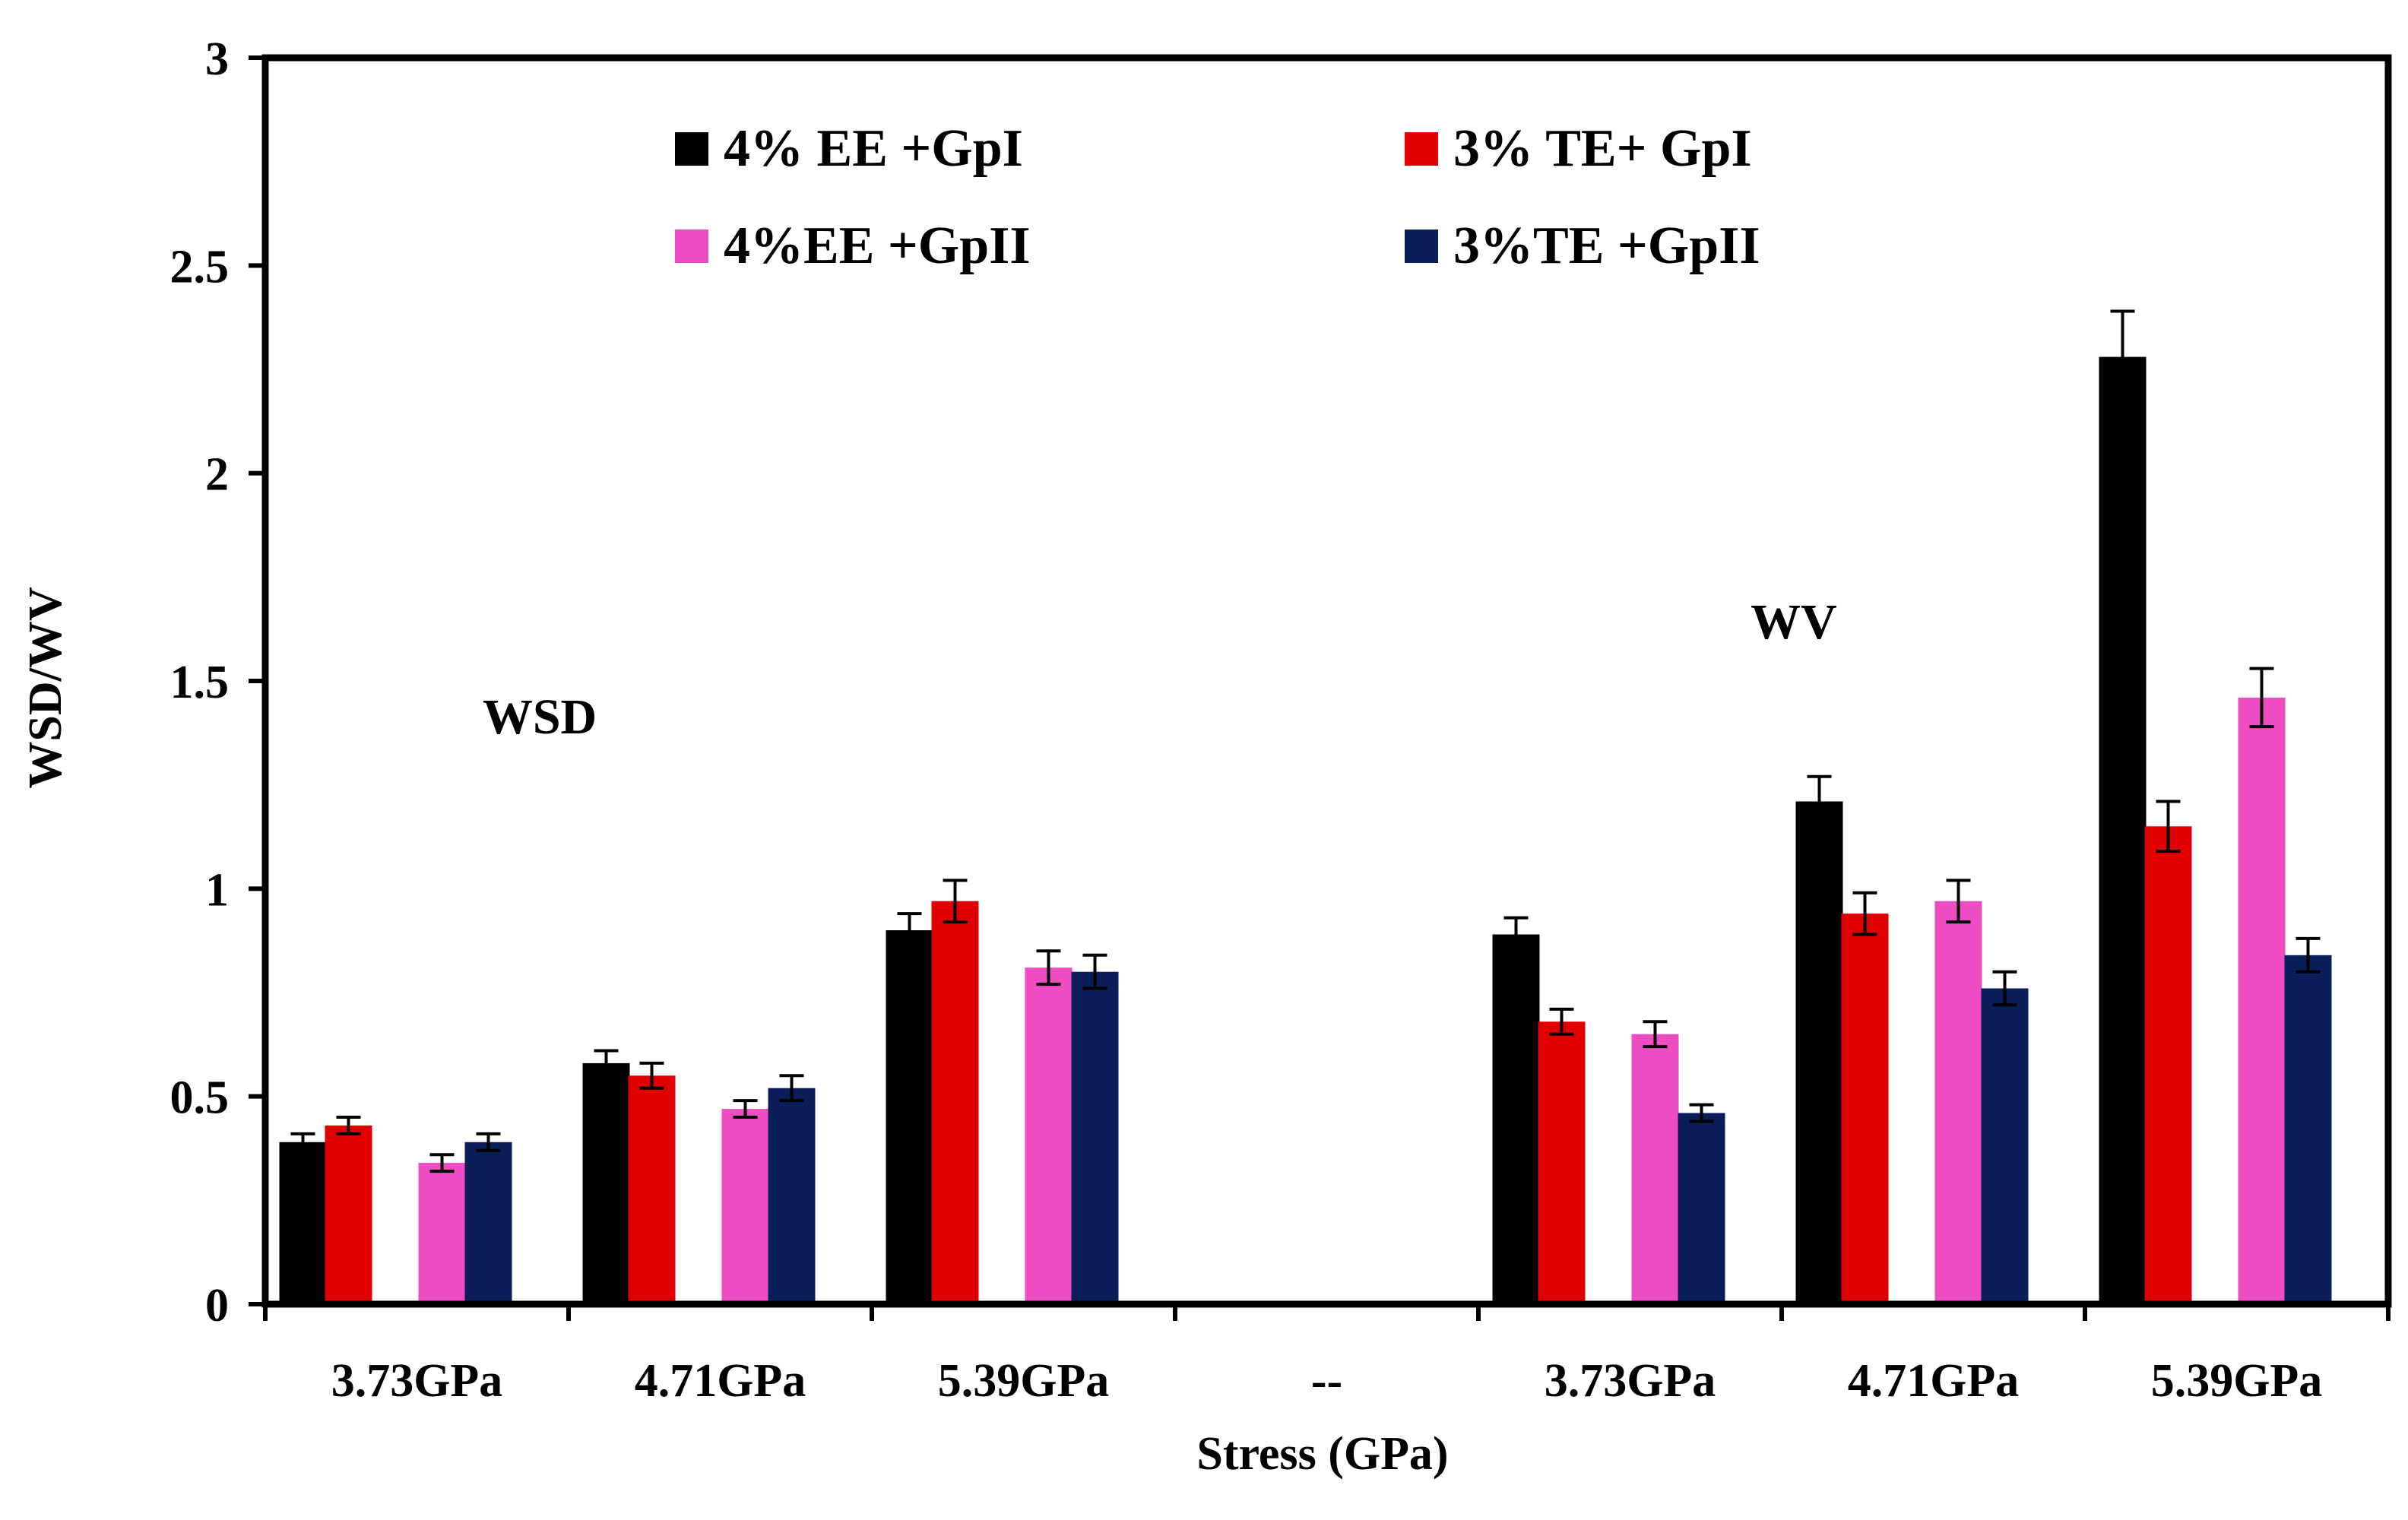  What do you see at coordinates (1701, 1209) in the screenshot?
I see `bar-s3-c4` at bounding box center [1701, 1209].